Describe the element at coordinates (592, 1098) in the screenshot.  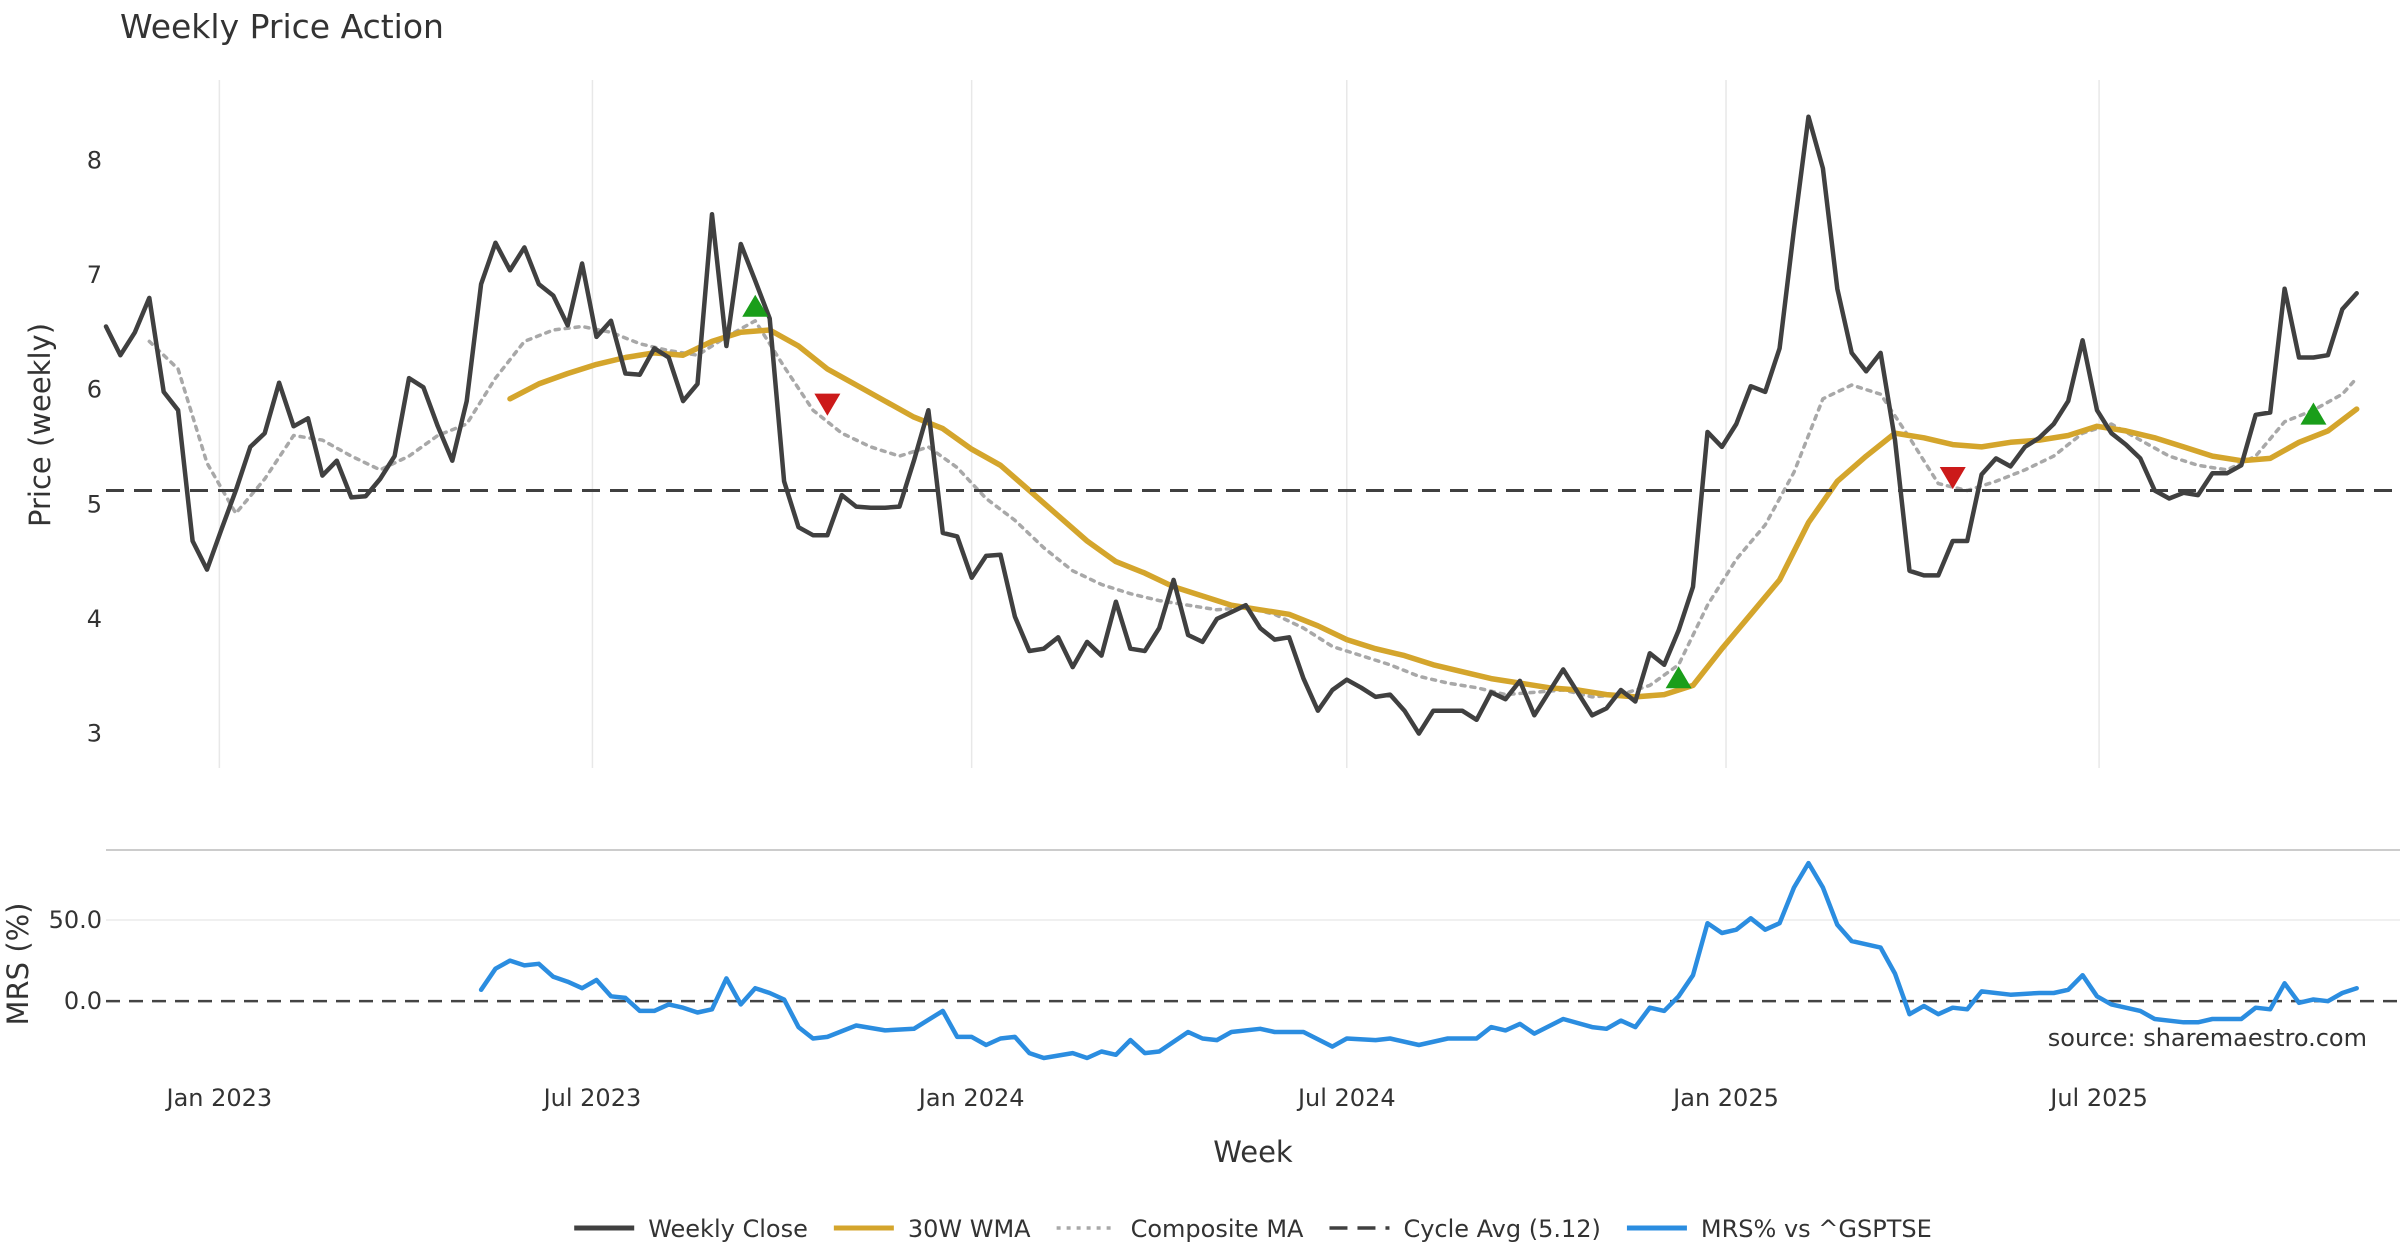
I see `x-tick-label: Jul 2023` at that location.